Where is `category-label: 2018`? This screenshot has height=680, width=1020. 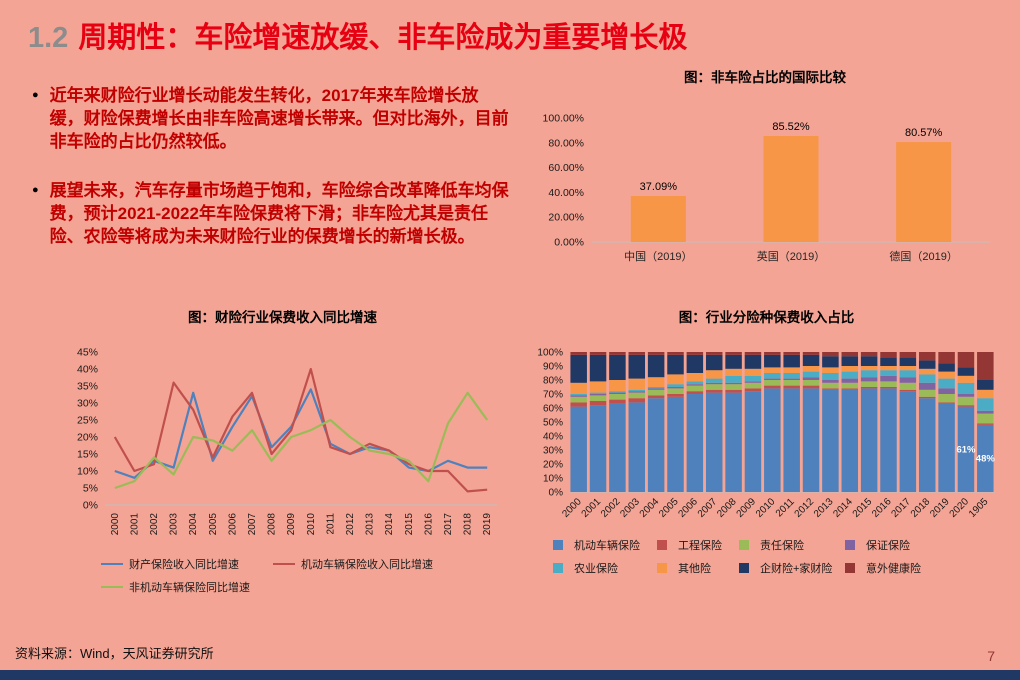
category-label: 2018 is located at coordinates (468, 524).